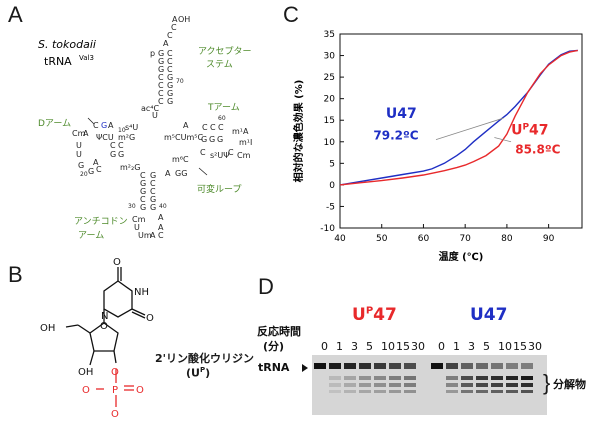 This screenshot has width=600, height=427. What do you see at coordinates (354, 346) in the screenshot?
I see `lane-label: 3` at bounding box center [354, 346].